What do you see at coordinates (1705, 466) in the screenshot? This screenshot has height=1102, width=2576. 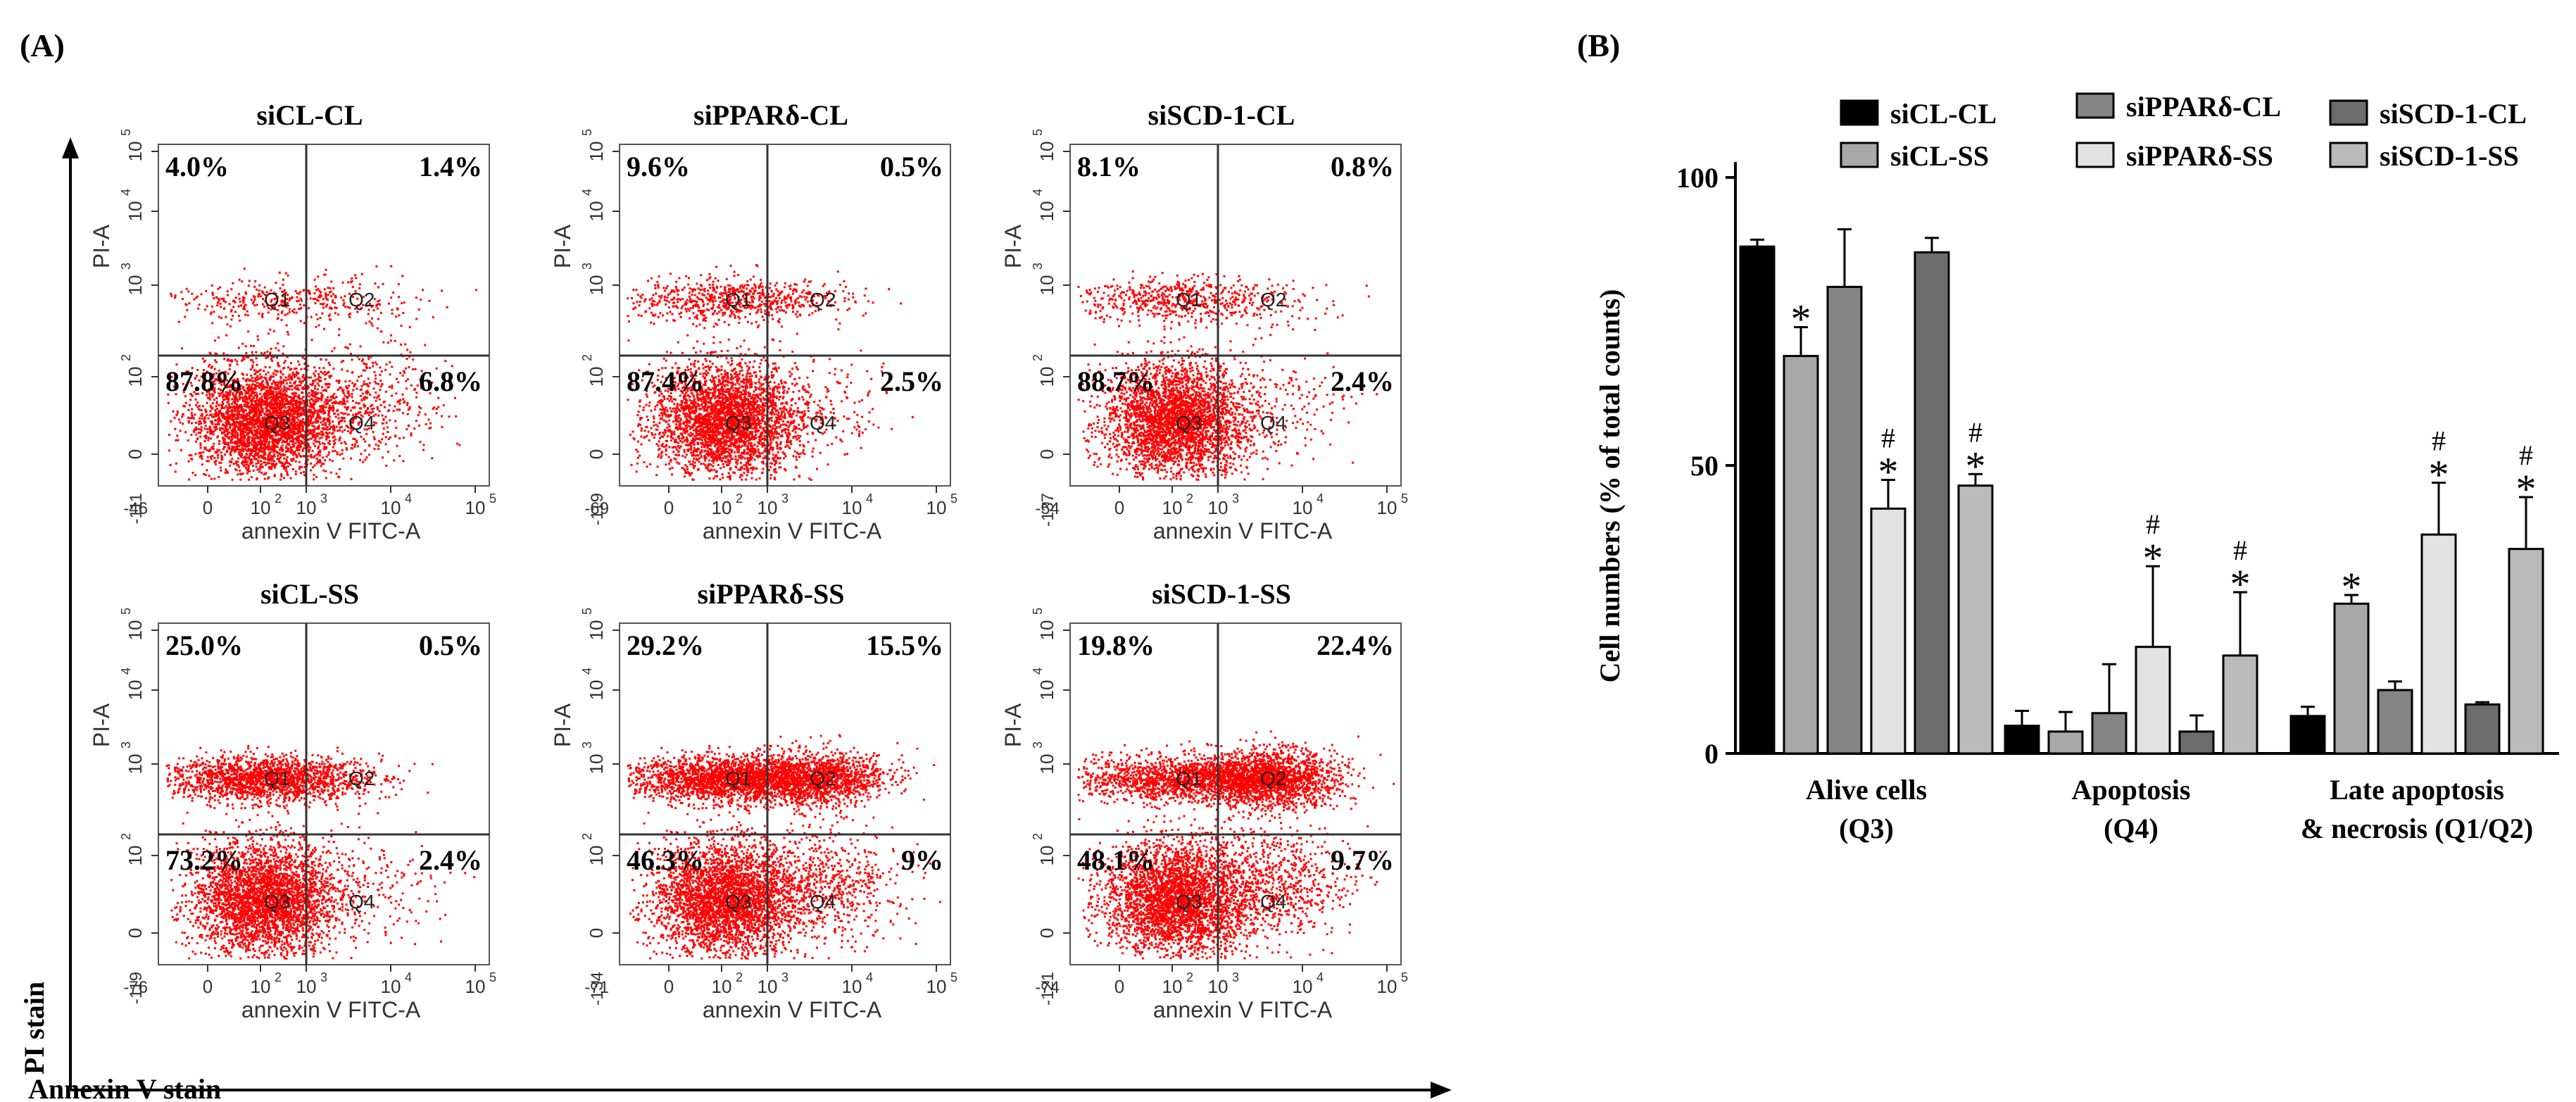 I see `y-tick-label: 50` at bounding box center [1705, 466].